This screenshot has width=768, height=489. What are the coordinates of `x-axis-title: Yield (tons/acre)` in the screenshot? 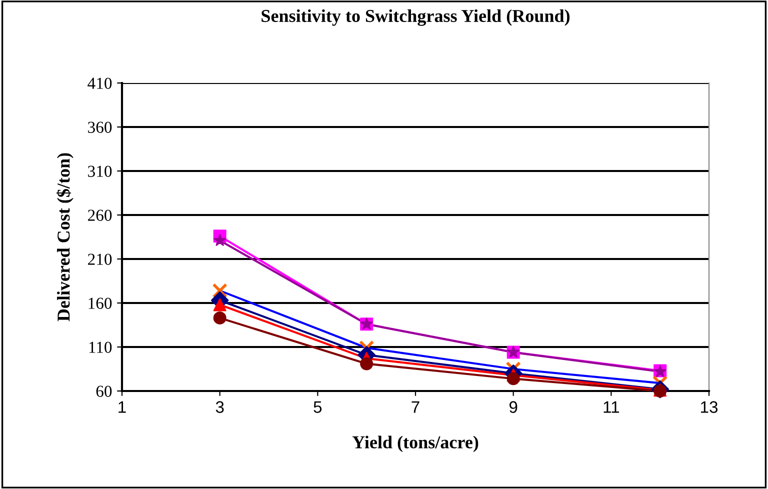 It's located at (415, 444).